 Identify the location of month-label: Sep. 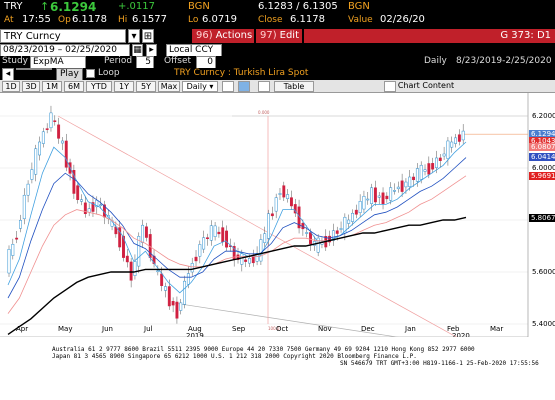
(239, 329).